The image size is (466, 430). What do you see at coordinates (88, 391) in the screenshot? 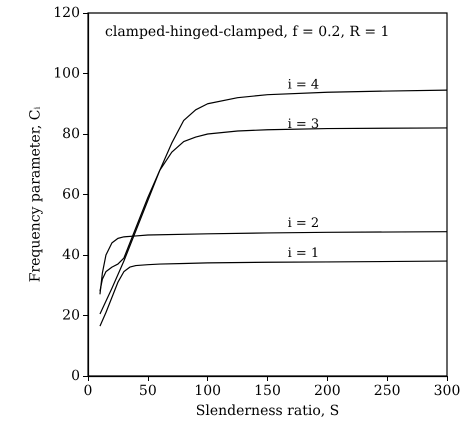
I see `x-tick-label: 0` at bounding box center [88, 391].